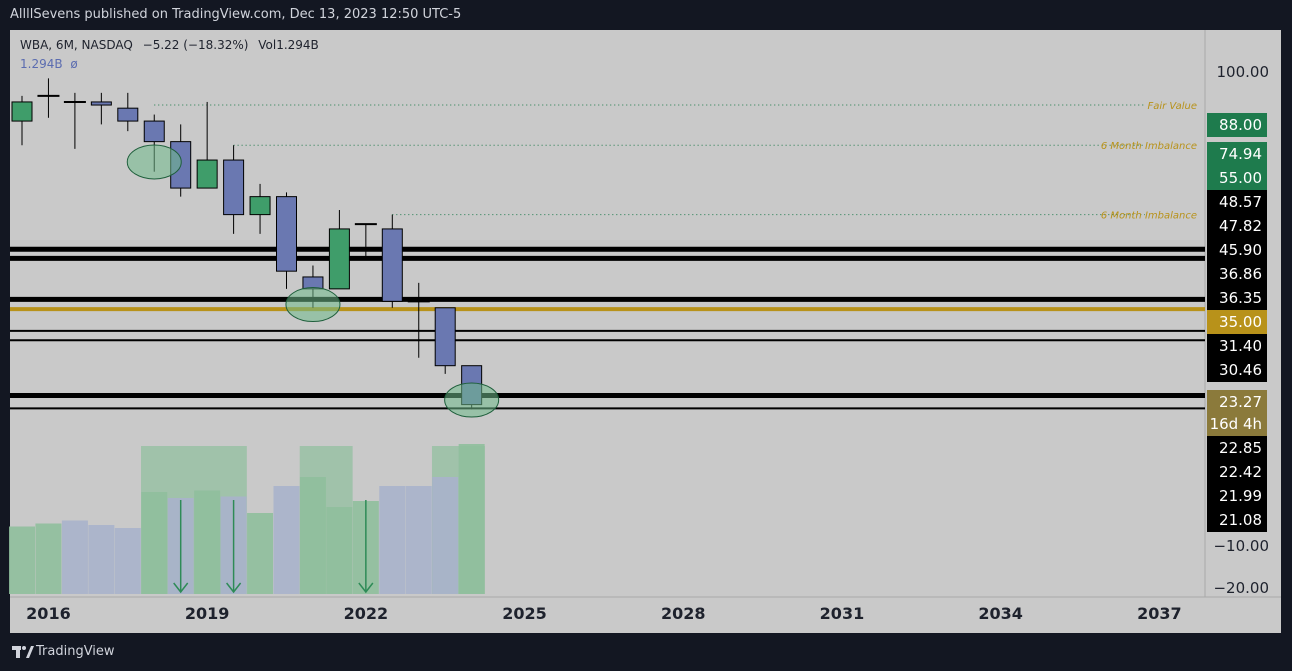 Image resolution: width=1292 pixels, height=671 pixels. What do you see at coordinates (1240, 496) in the screenshot?
I see `price-tag-label: 21.99` at bounding box center [1240, 496].